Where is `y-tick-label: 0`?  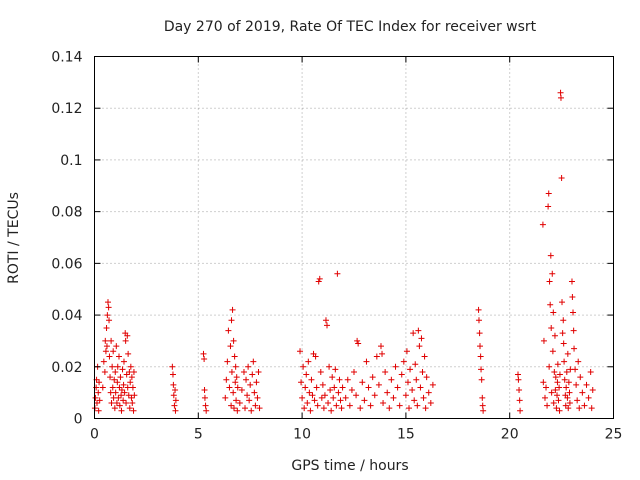
y-tick-label: 0 is located at coordinates (78, 420).